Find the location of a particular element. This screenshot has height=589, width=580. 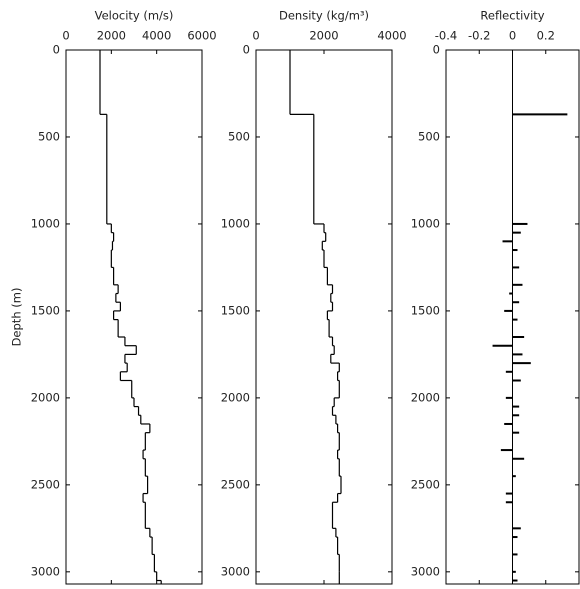

x-axis-title: Density (kg/m³) is located at coordinates (324, 16).